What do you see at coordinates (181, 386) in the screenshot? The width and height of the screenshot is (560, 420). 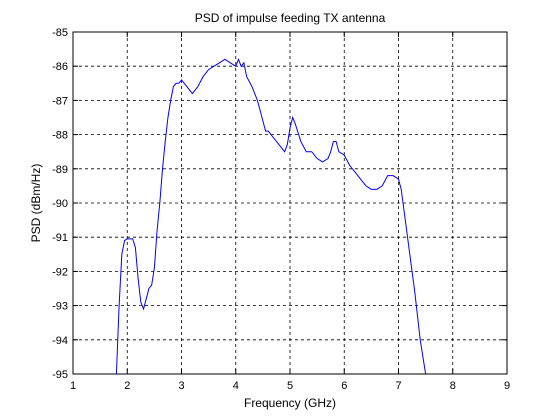 I see `x-tick-label: 3` at bounding box center [181, 386].